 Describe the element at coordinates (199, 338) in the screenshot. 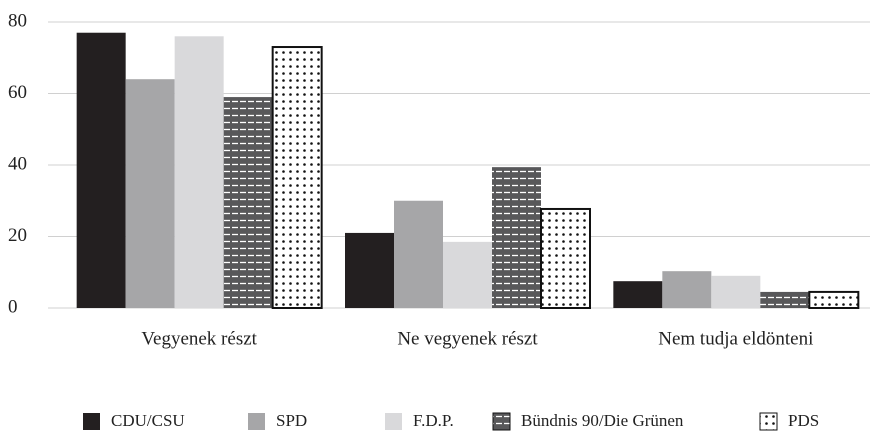

I see `x-tick-label: Vegyenek részt` at that location.